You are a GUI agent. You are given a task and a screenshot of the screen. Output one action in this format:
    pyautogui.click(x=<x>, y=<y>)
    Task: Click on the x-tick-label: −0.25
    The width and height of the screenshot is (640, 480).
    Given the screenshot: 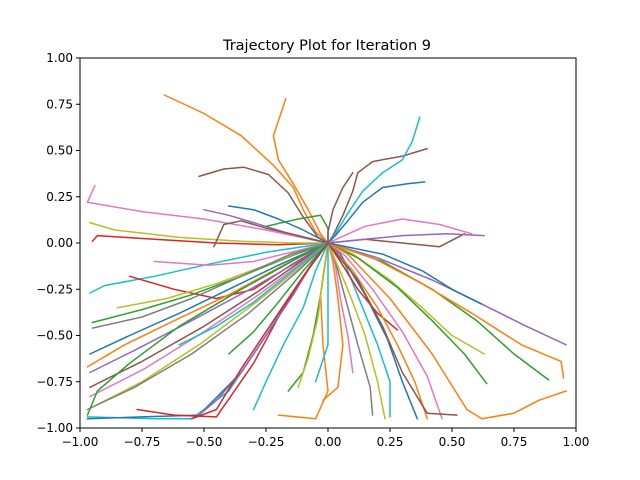 What is the action you would take?
    pyautogui.click(x=266, y=442)
    